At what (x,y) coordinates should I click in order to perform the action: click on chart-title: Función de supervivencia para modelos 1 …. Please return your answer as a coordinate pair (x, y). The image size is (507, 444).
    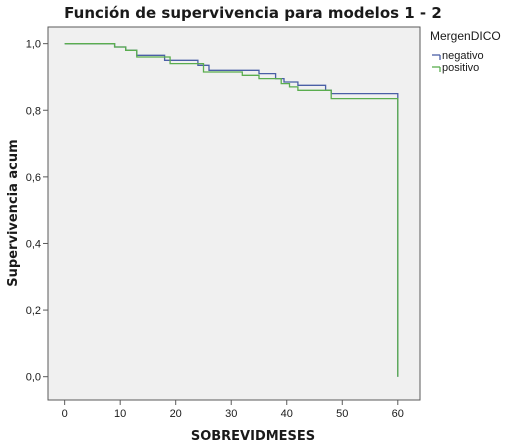
    Looking at the image, I should click on (253, 13).